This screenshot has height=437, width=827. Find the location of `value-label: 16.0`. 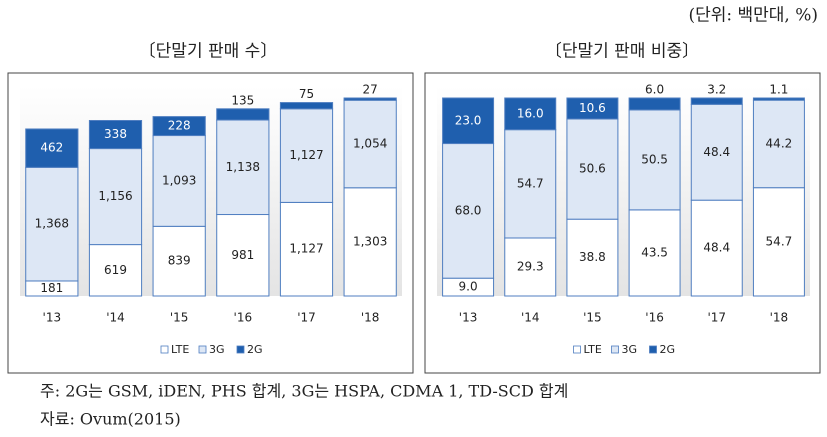

value-label: 16.0 is located at coordinates (530, 113).